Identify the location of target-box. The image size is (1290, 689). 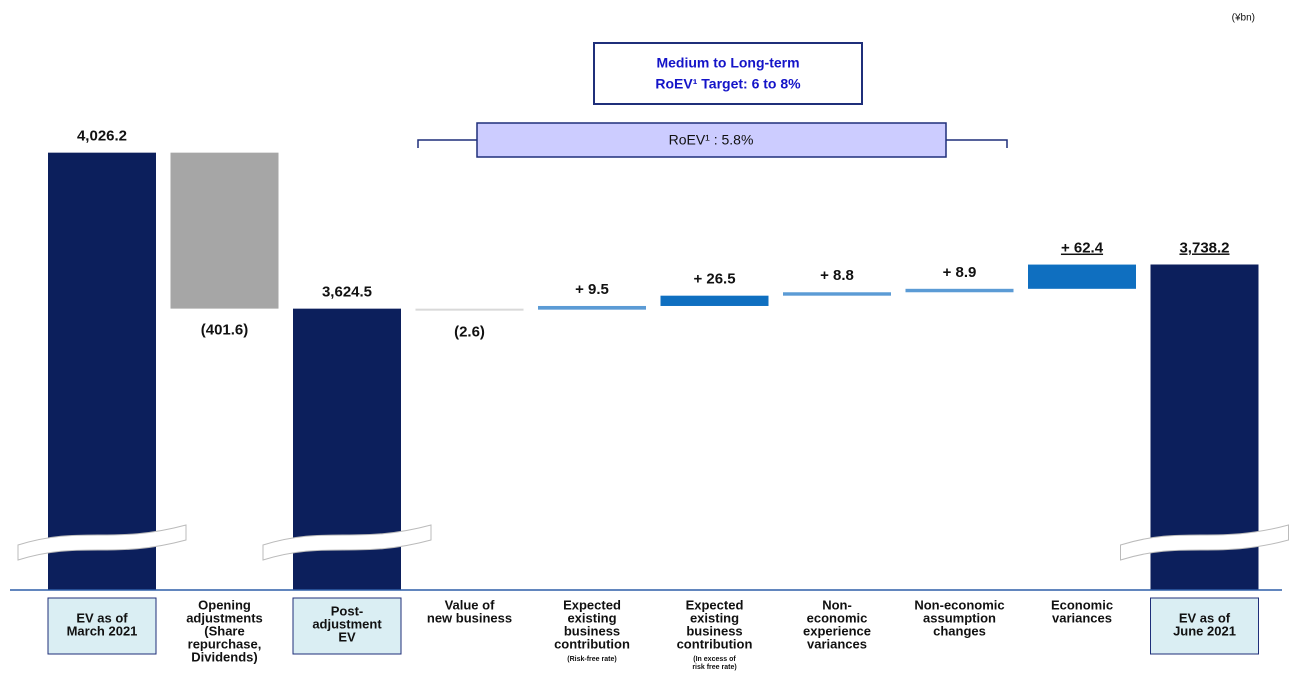
(728, 73).